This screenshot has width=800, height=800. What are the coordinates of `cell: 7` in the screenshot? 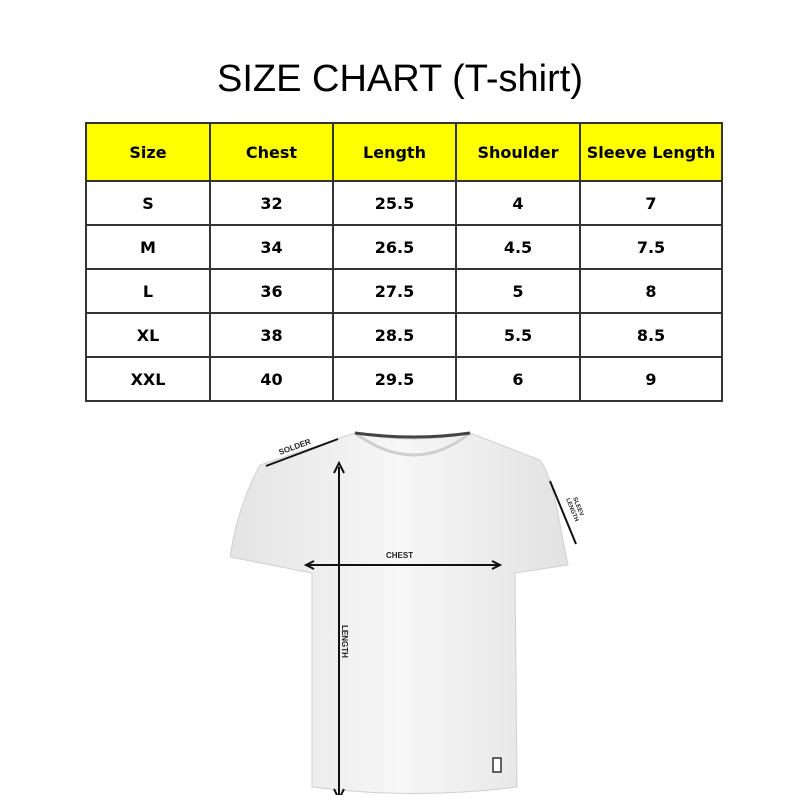 It's located at (651, 203).